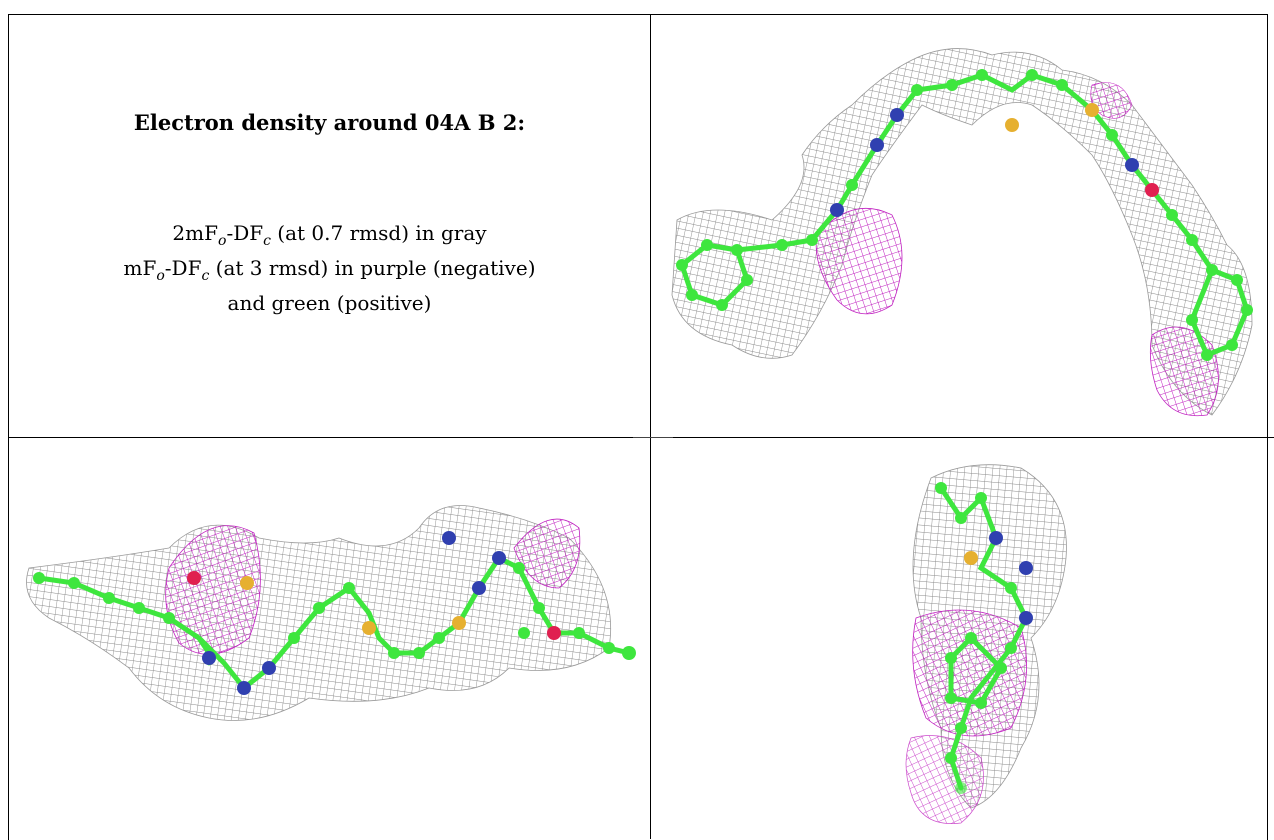  Describe the element at coordinates (329, 303) in the screenshot. I see `caption-line-positive: and green (positive)` at that location.